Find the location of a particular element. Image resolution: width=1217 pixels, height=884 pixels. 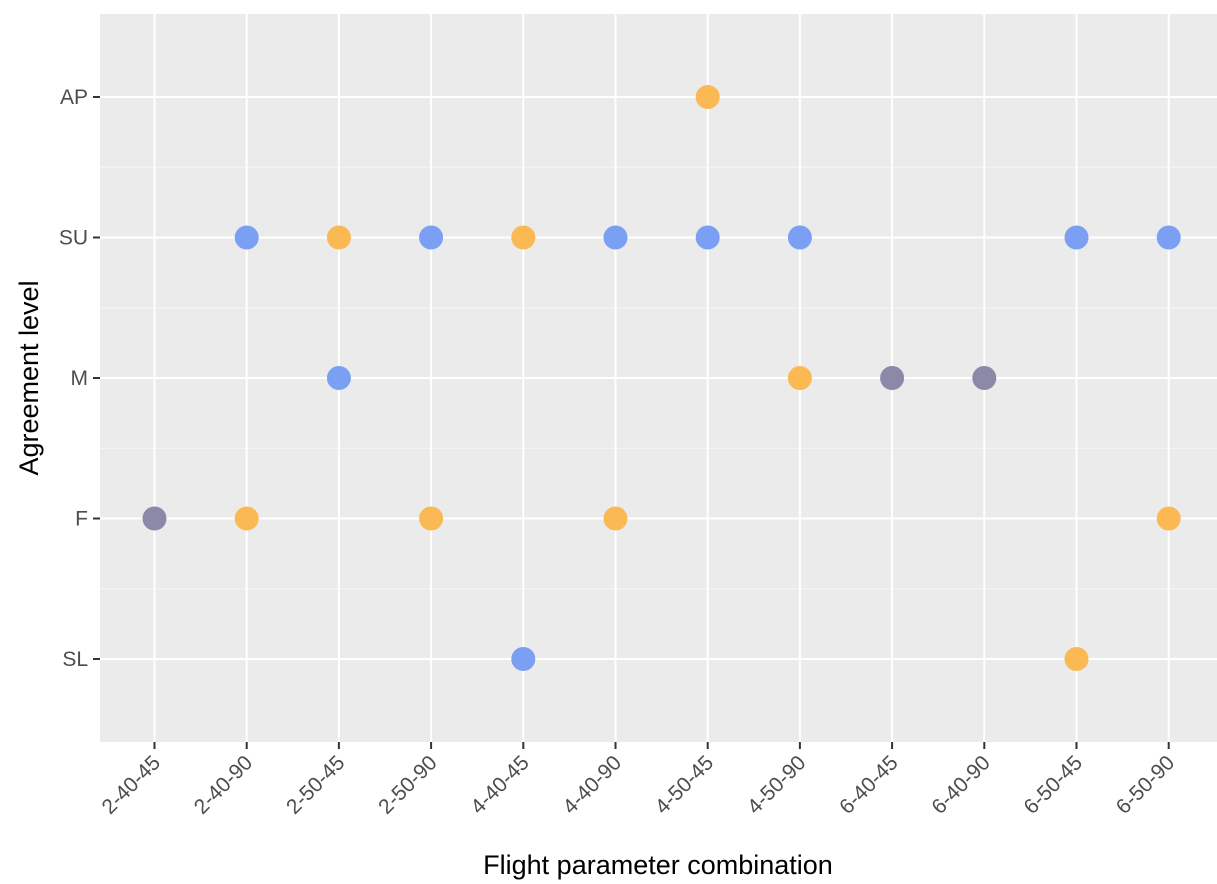

x-tick-label-2-40-90: 2-40-90 is located at coordinates (223, 784).